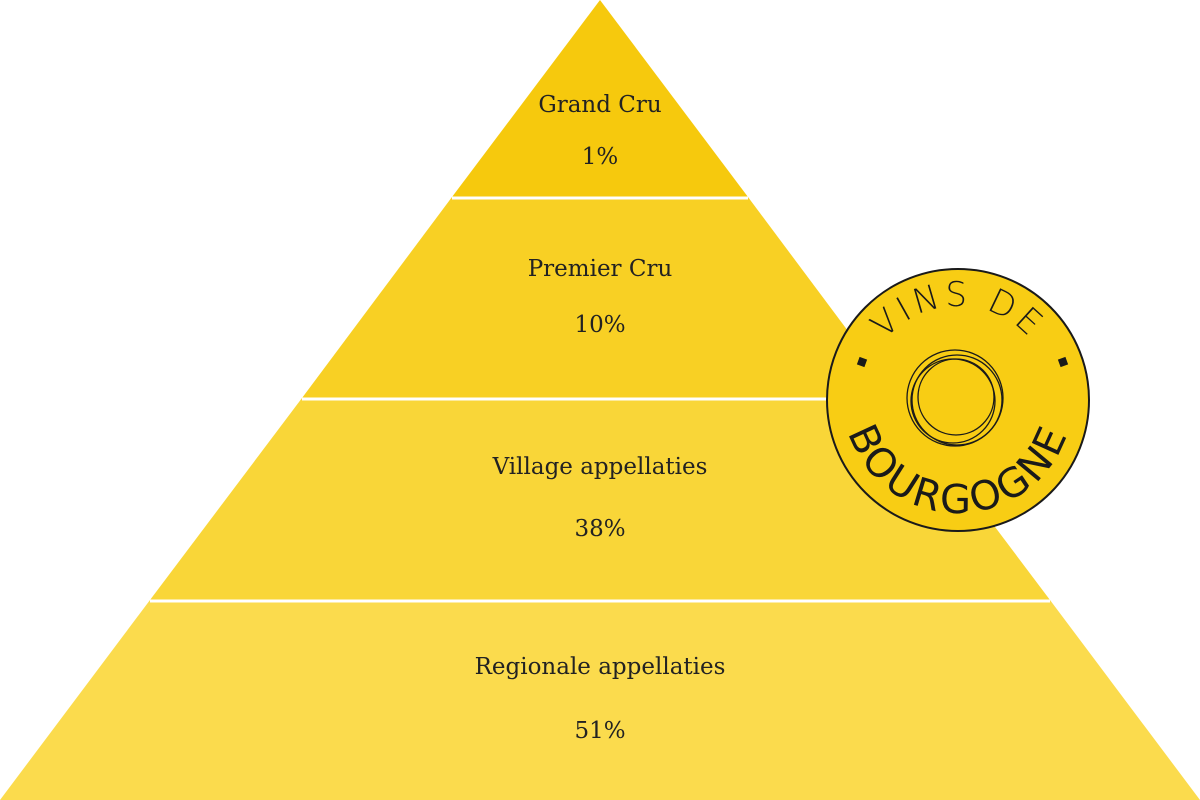 The width and height of the screenshot is (1200, 800). I want to click on level-share: 10%, so click(599, 325).